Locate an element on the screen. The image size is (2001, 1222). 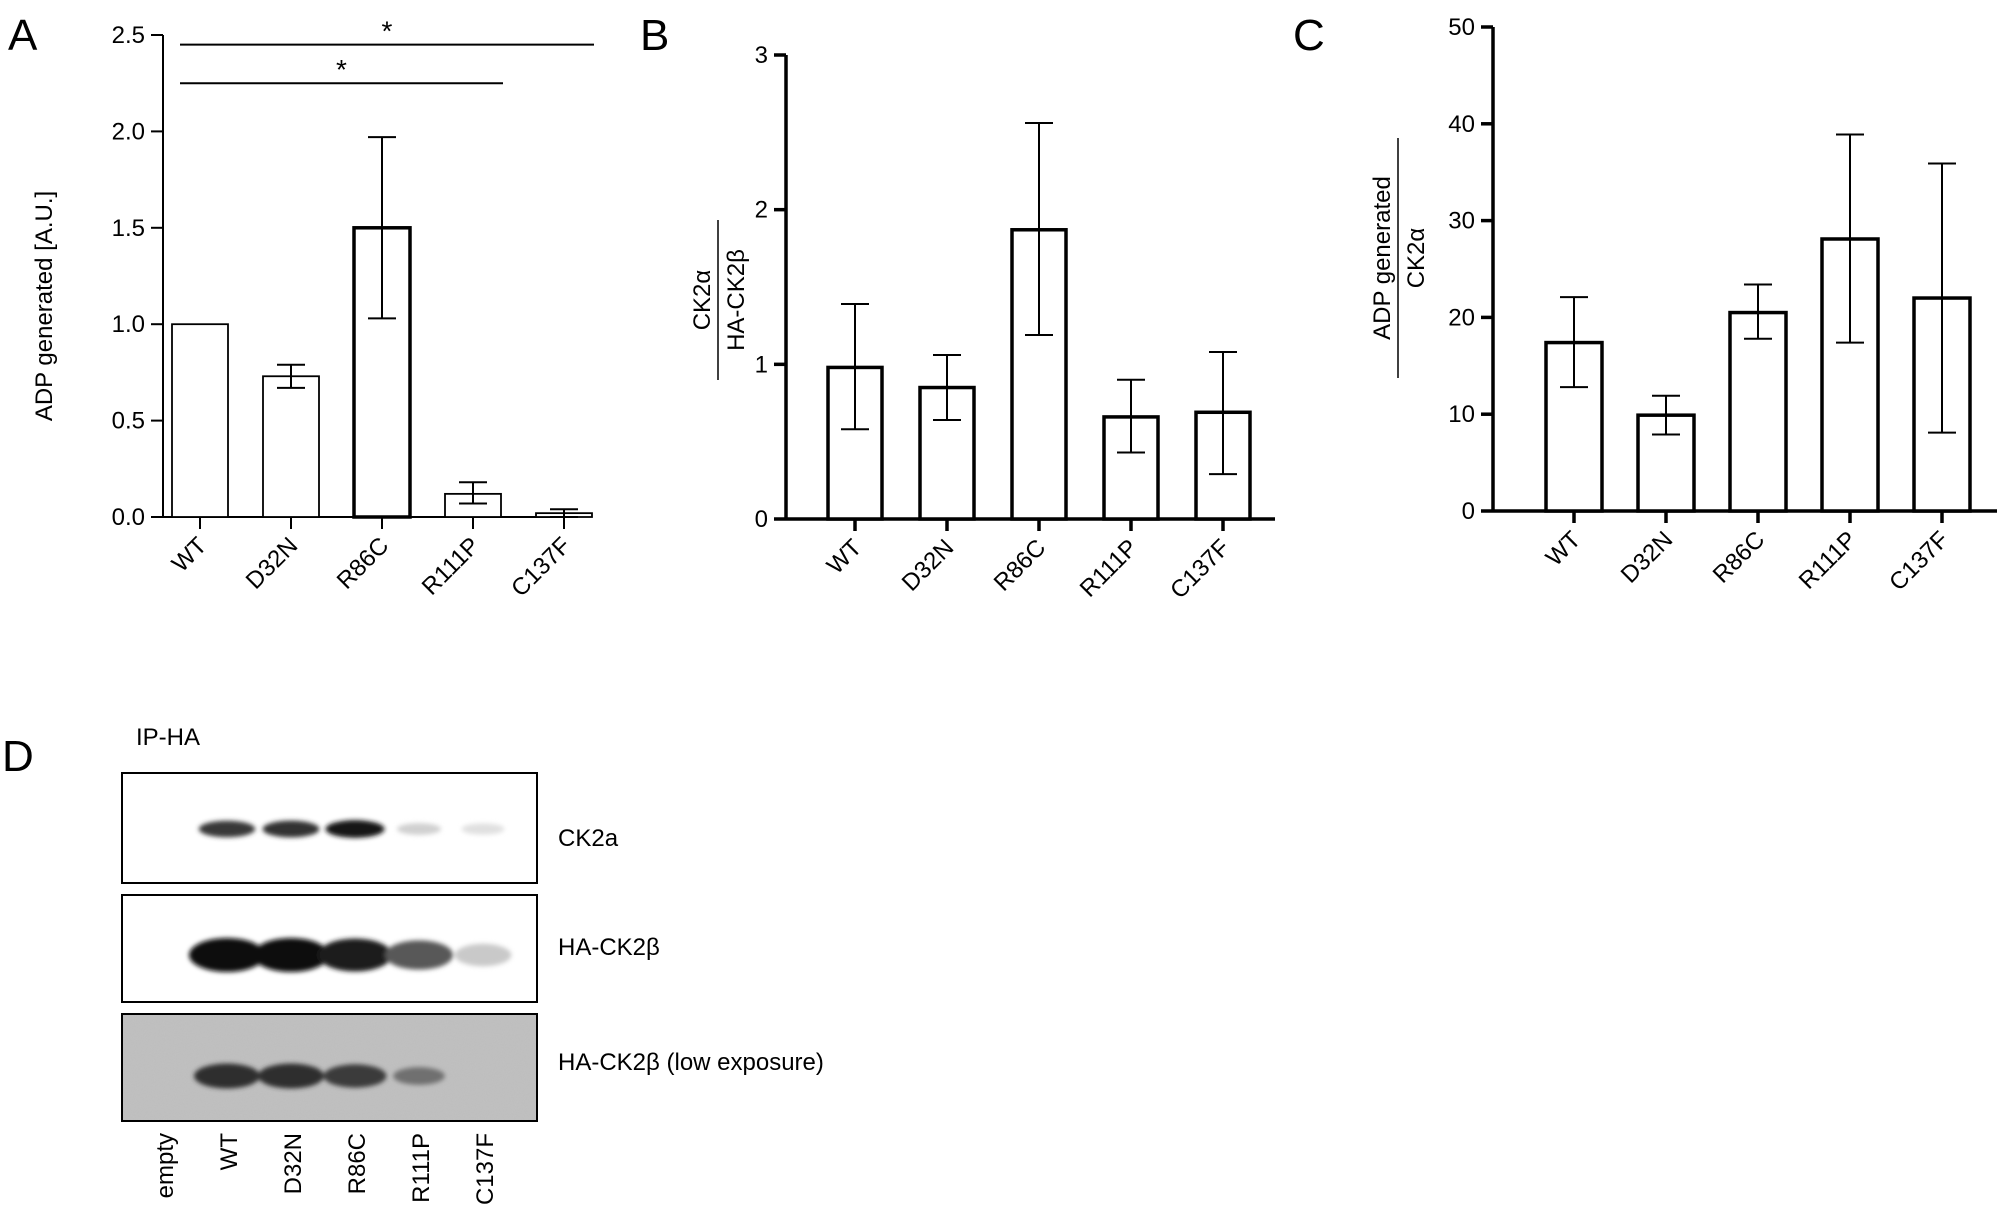
y-axis-label-denominator: CK2α is located at coordinates (1416, 258).